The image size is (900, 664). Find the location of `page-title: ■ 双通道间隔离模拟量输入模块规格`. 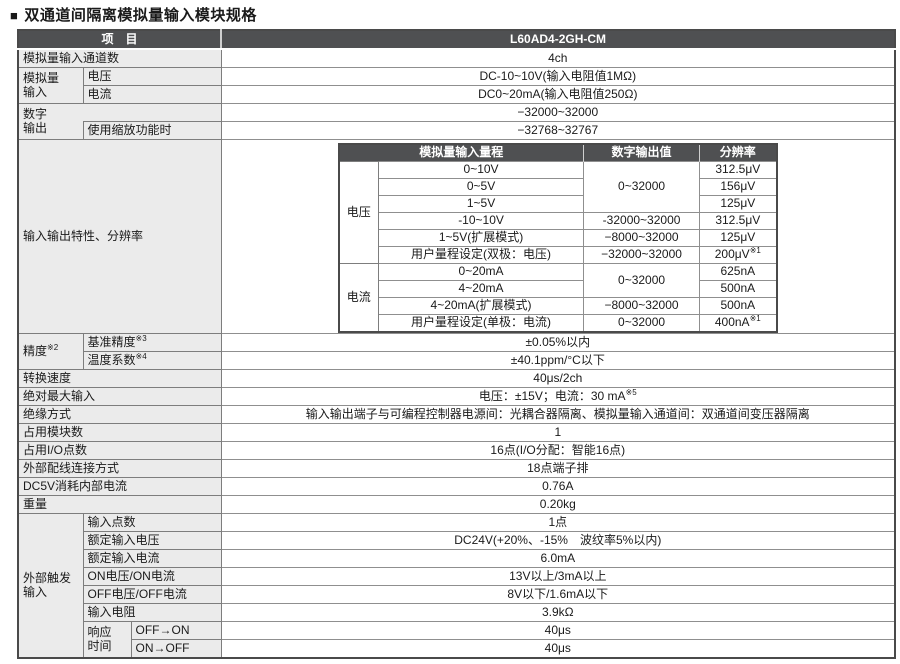

page-title: ■ 双通道间隔离模拟量输入模块规格 is located at coordinates (133, 14).